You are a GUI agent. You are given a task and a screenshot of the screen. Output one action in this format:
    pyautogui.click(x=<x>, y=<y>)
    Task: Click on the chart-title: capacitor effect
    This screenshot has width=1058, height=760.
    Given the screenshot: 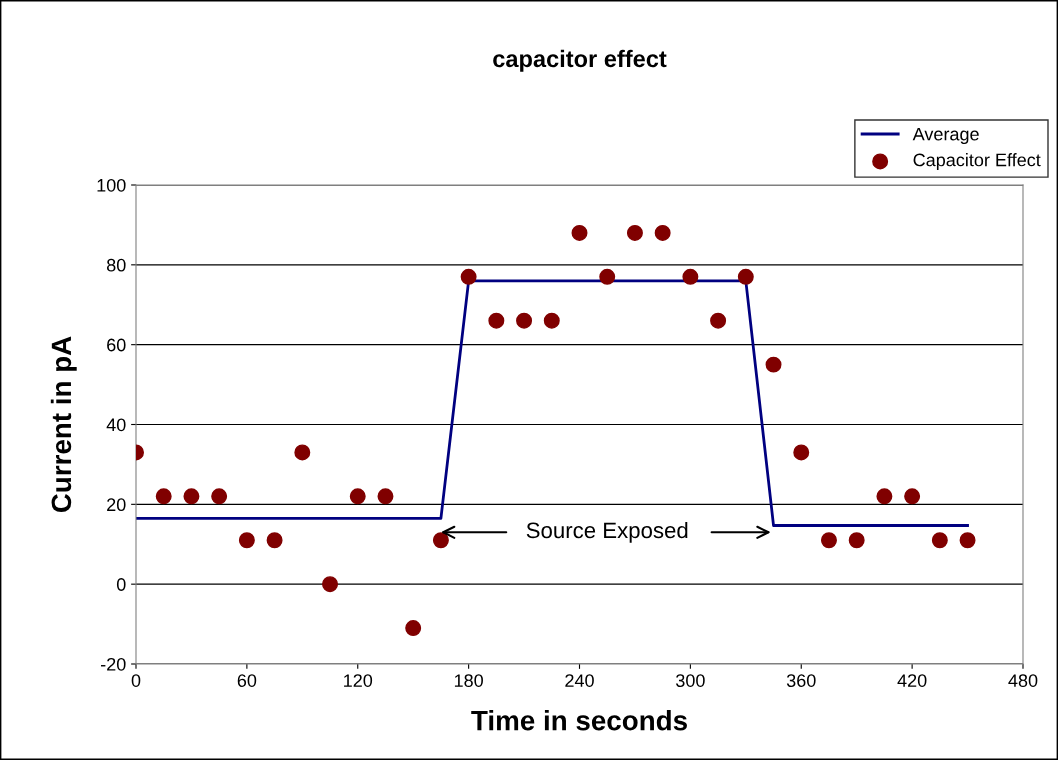 What is the action you would take?
    pyautogui.click(x=580, y=60)
    